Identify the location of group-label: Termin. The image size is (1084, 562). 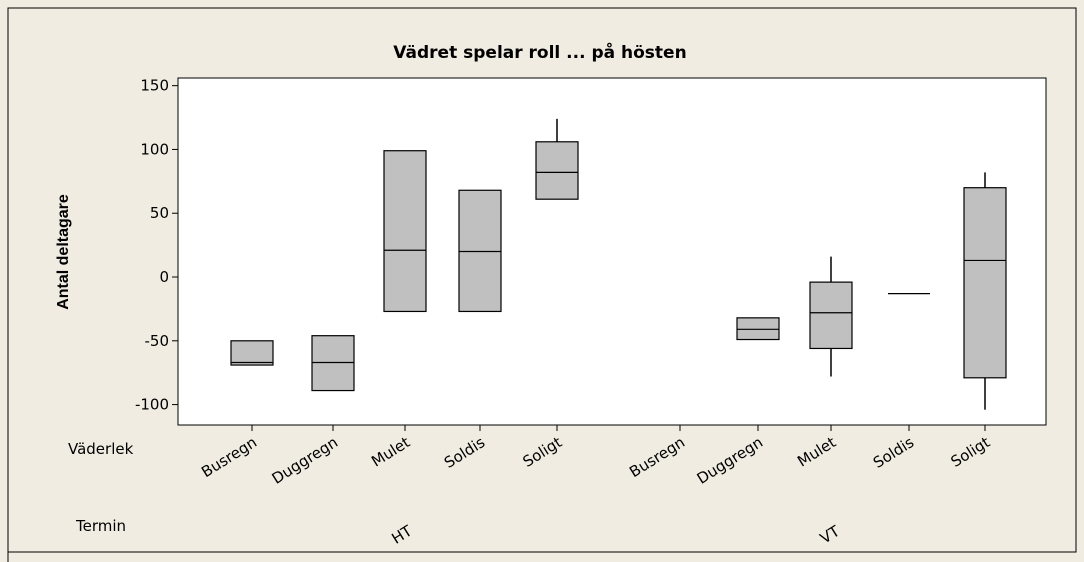
(100, 526).